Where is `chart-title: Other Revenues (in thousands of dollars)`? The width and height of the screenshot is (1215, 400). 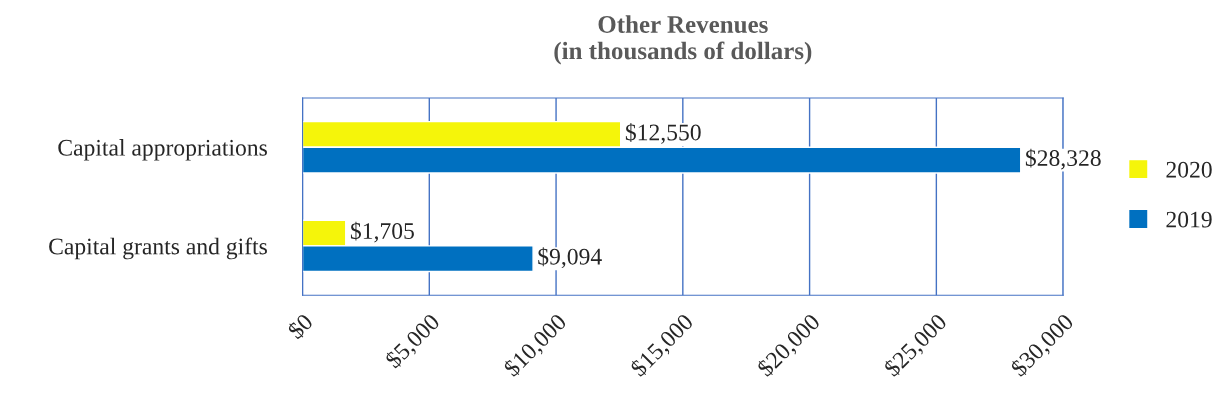 chart-title: Other Revenues (in thousands of dollars) is located at coordinates (683, 40).